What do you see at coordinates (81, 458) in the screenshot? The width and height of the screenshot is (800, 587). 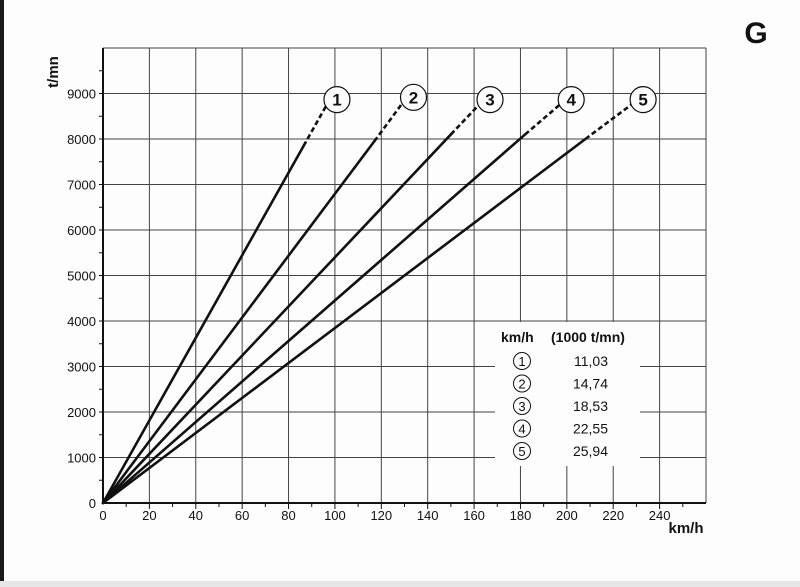 I see `y-tick-label: 1000` at bounding box center [81, 458].